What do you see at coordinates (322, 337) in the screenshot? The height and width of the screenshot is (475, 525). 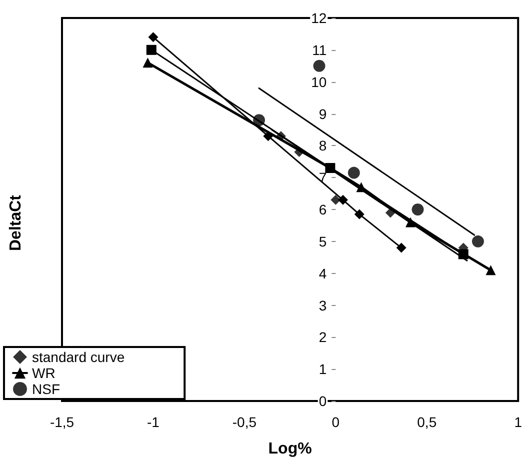 I see `y-tick-label: 2` at bounding box center [322, 337].